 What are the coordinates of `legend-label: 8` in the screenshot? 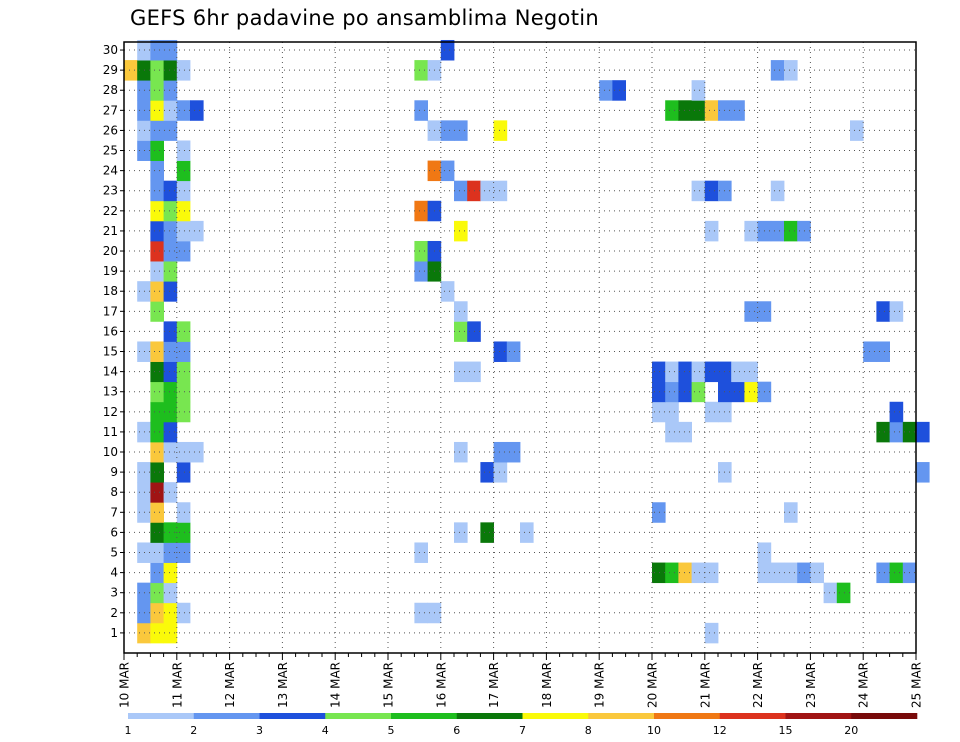 It's located at (588, 730).